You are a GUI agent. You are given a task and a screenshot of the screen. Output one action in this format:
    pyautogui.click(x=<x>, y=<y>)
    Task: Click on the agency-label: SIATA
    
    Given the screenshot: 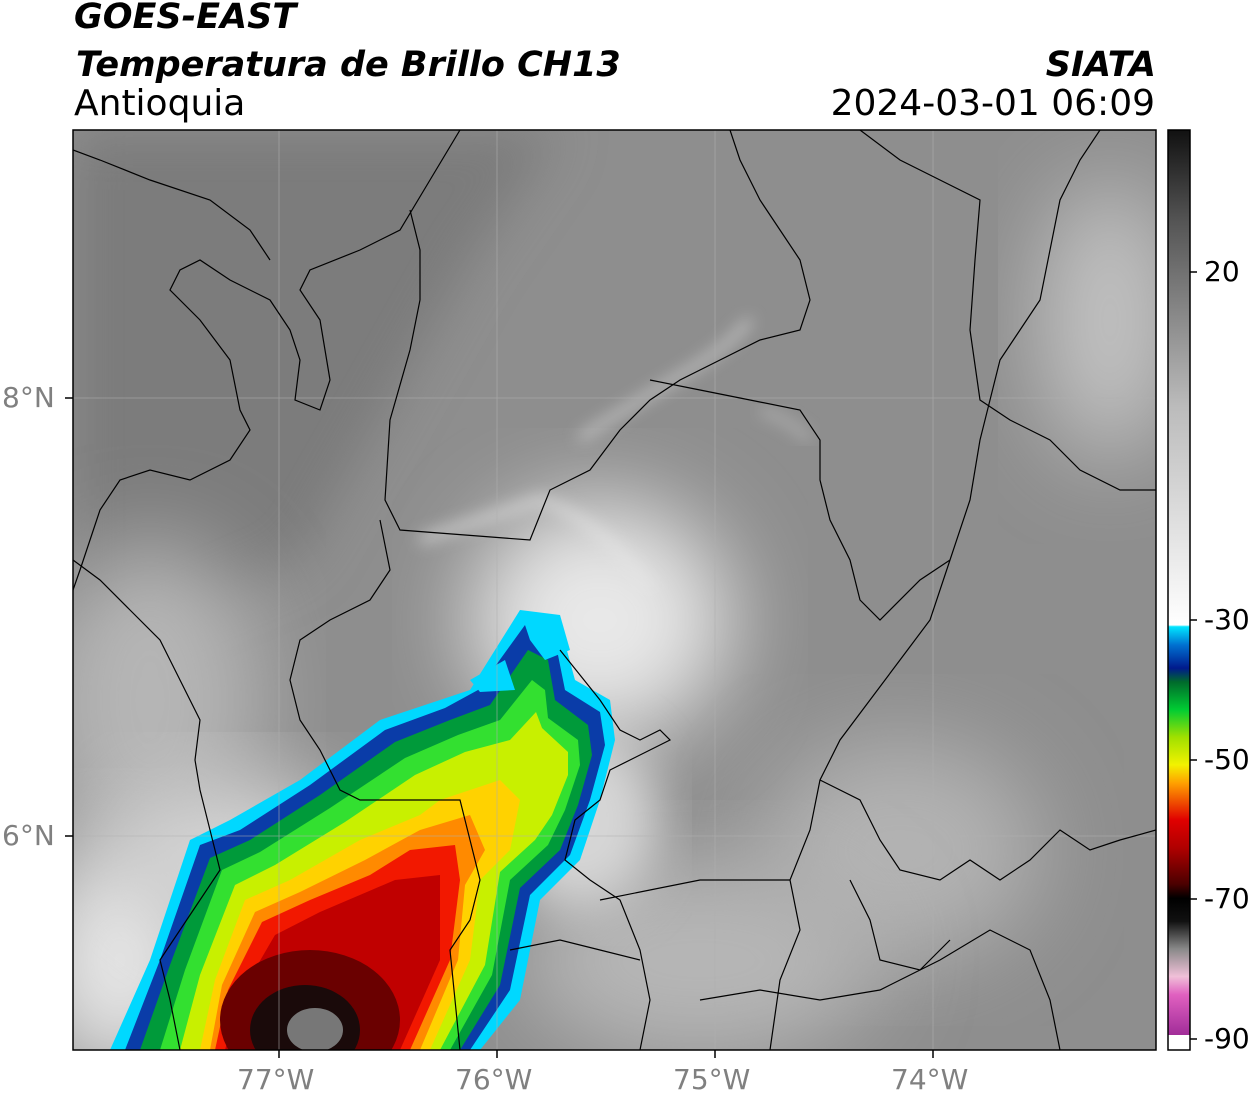 What is the action you would take?
    pyautogui.click(x=1100, y=65)
    